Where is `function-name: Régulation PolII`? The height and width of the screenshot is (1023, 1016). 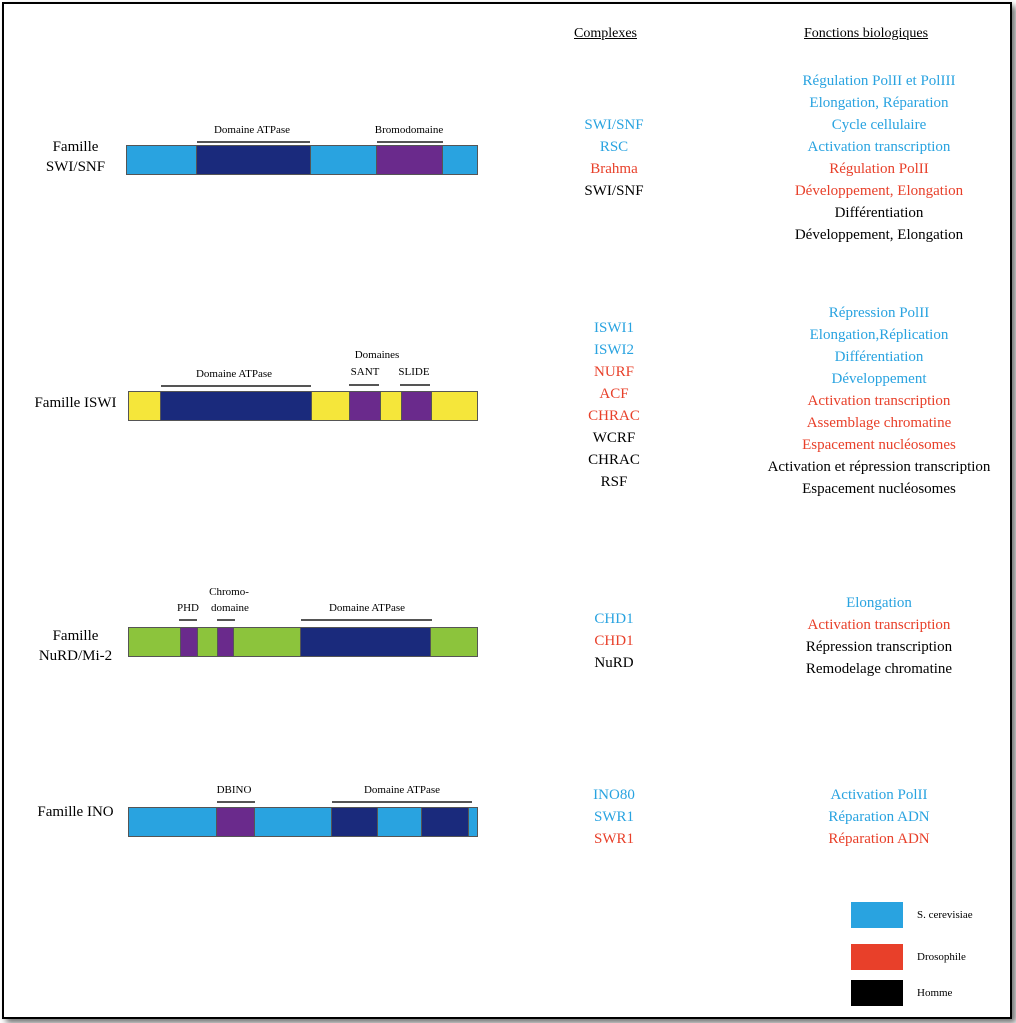 function-name: Régulation PolII is located at coordinates (879, 169).